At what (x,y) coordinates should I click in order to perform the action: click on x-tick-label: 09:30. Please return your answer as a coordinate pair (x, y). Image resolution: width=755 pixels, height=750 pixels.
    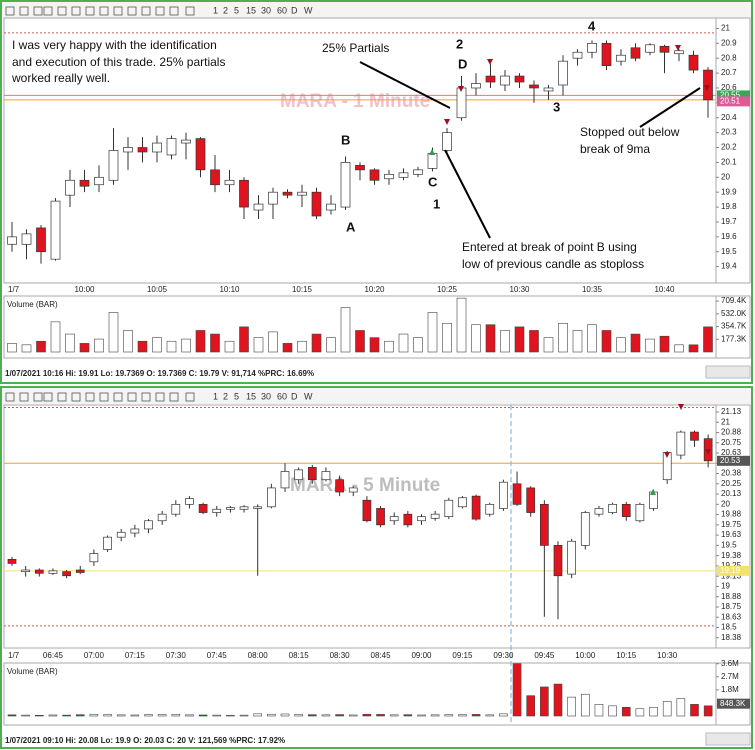
    Looking at the image, I should click on (503, 655).